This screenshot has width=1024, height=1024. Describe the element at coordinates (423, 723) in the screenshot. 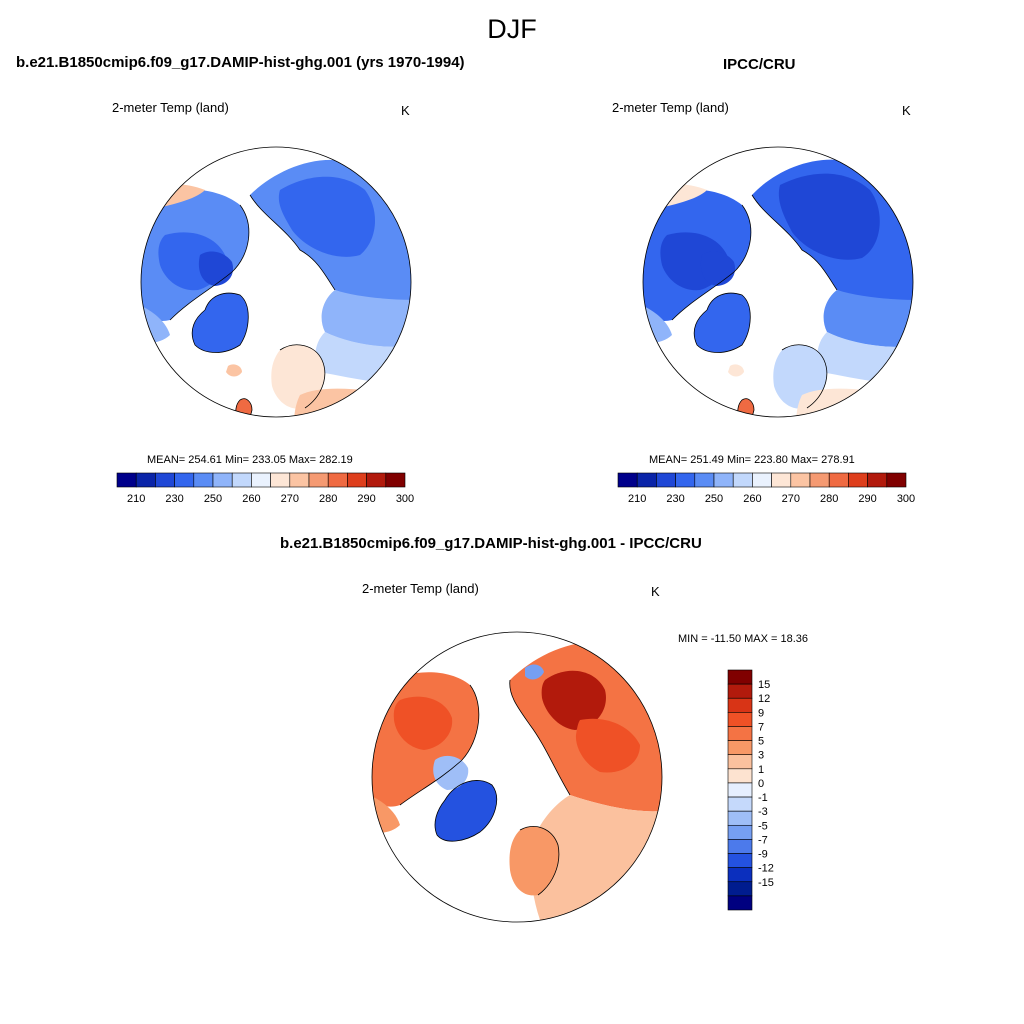

I see `map-3-canada-hot` at that location.